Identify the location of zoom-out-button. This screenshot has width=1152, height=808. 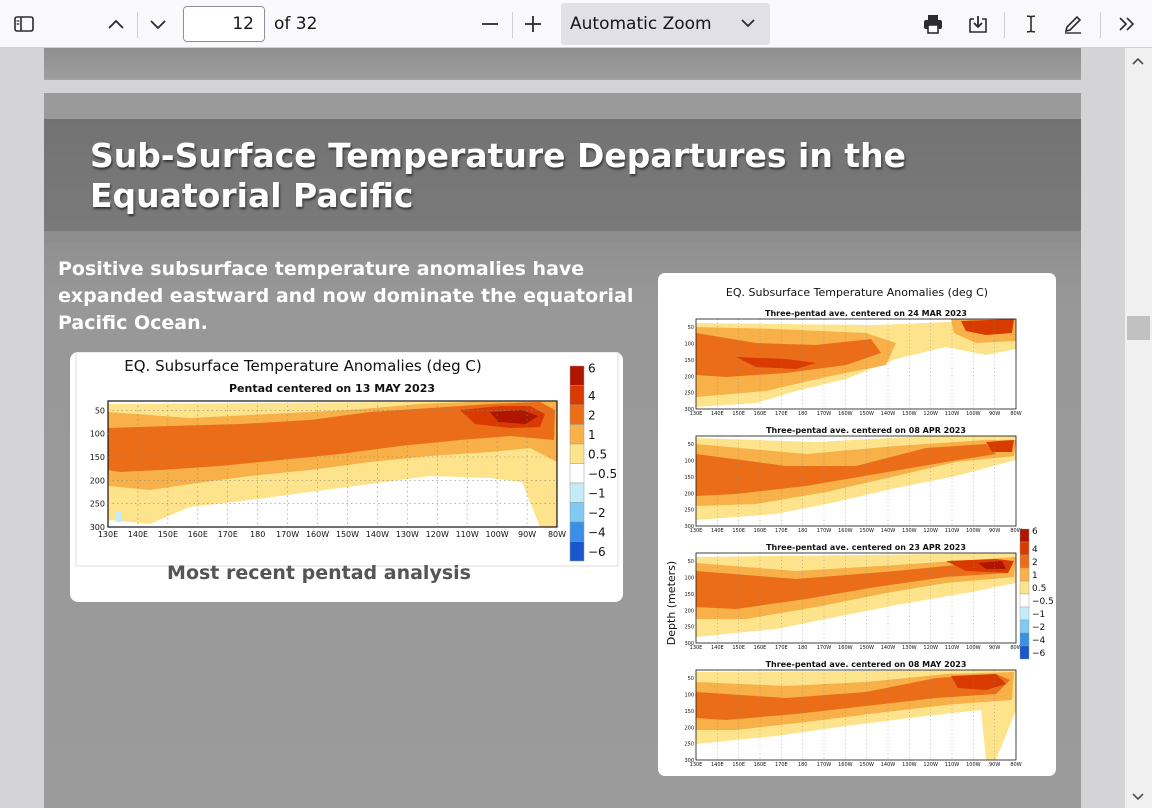
(490, 24).